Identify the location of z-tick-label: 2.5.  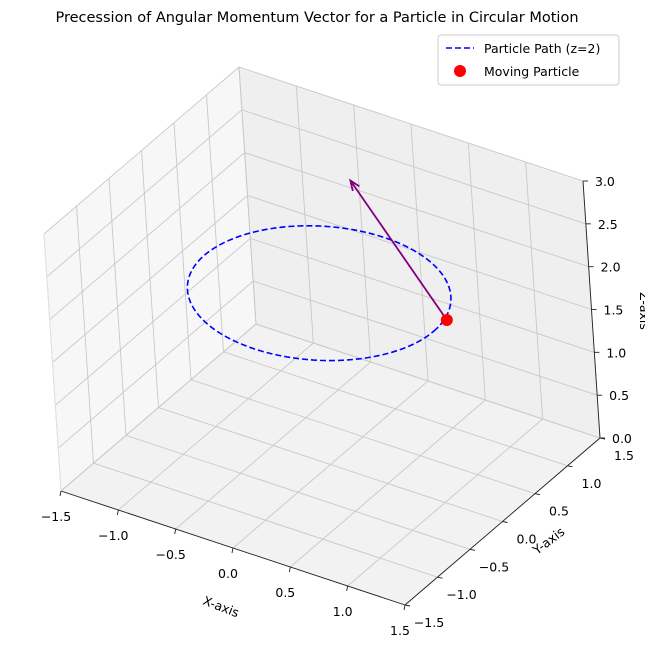
(608, 224).